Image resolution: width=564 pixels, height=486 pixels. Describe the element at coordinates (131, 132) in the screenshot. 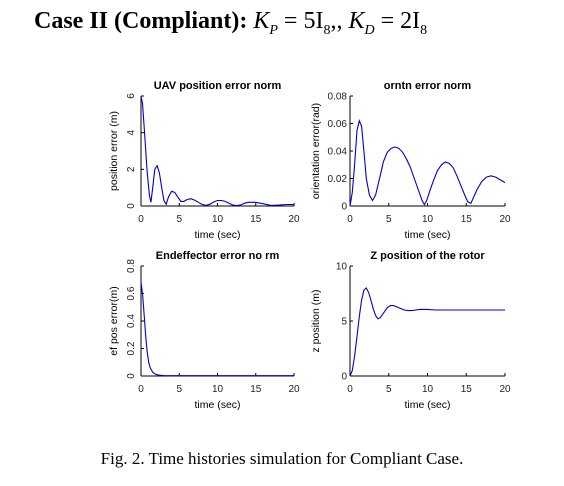

I see `y-tick-label: 4` at that location.